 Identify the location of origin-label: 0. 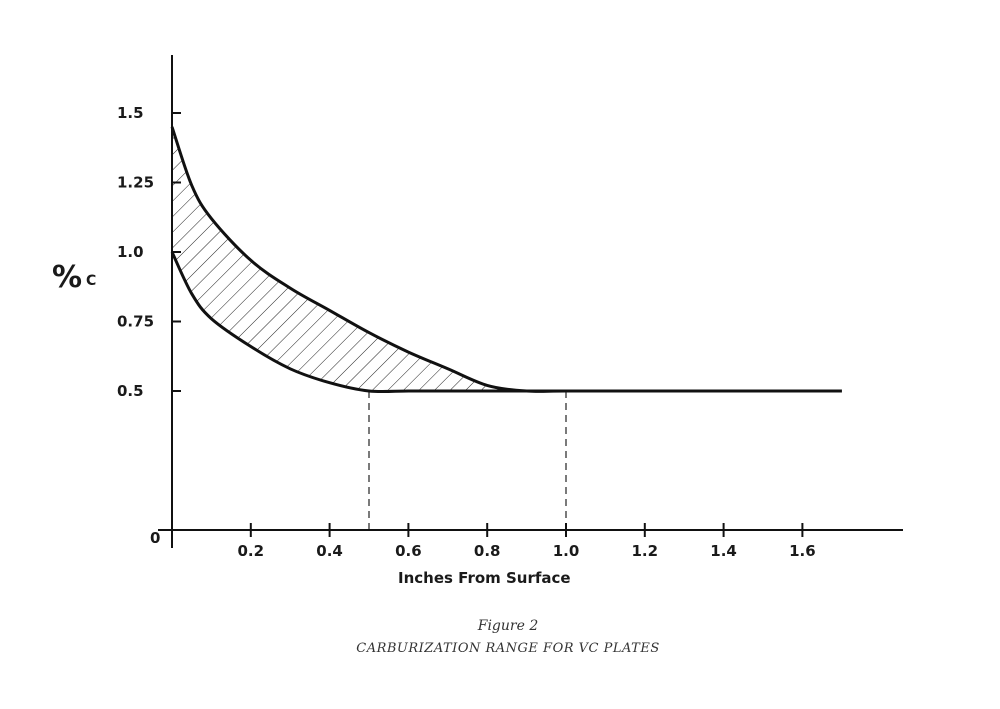
(155, 538).